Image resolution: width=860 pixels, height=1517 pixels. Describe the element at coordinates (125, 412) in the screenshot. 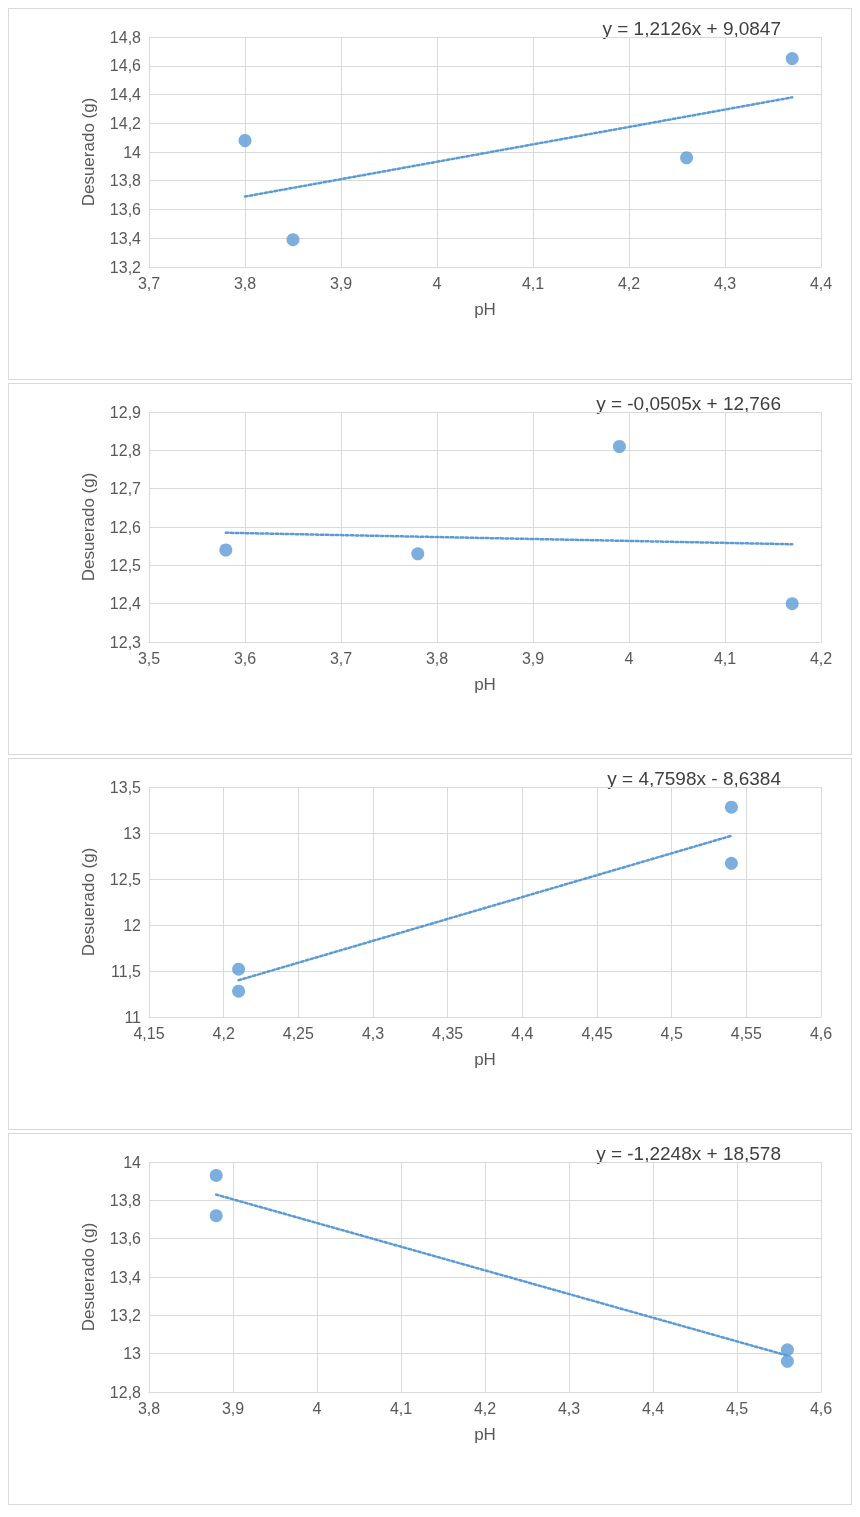

I see `y-tick-label: 12,9` at that location.